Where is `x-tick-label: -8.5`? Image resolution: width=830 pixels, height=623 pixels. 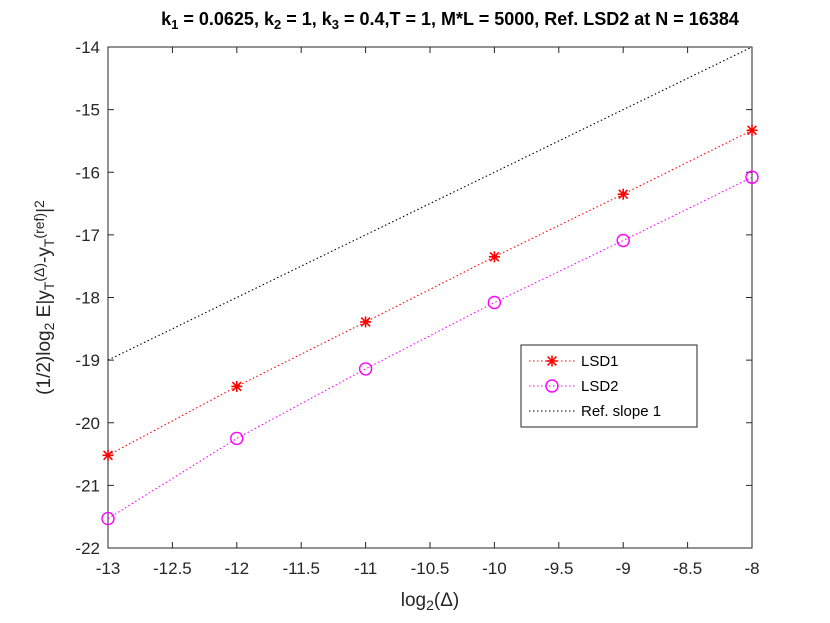
x-tick-label: -8.5 is located at coordinates (687, 568).